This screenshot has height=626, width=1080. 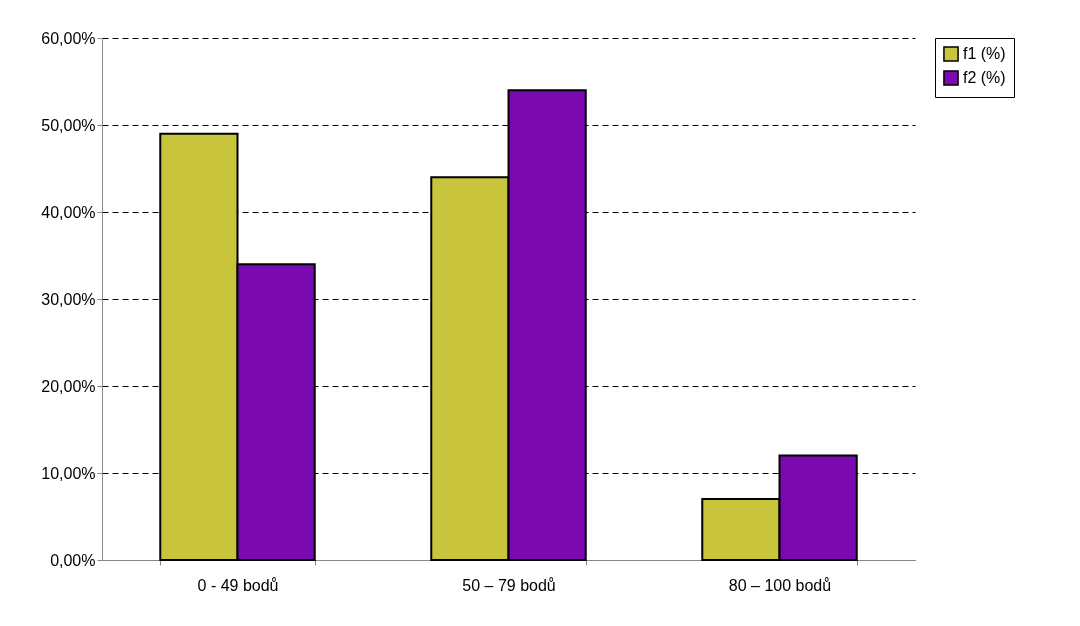 I want to click on y-tick-label: 20,00%, so click(x=68, y=386).